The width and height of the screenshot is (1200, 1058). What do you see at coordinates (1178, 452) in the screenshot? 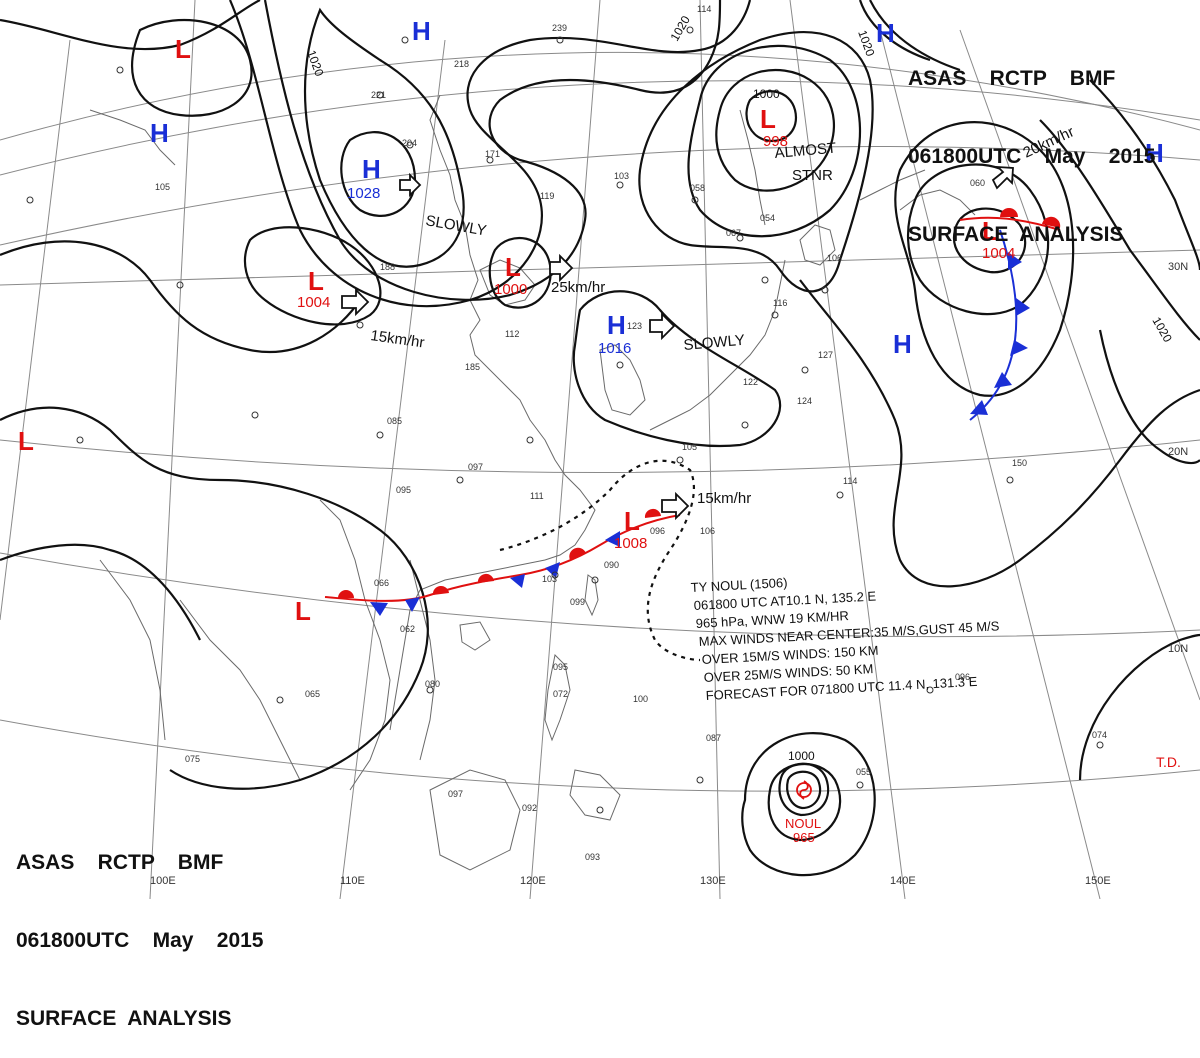
I see `lat-label-20: 20N` at bounding box center [1178, 452].